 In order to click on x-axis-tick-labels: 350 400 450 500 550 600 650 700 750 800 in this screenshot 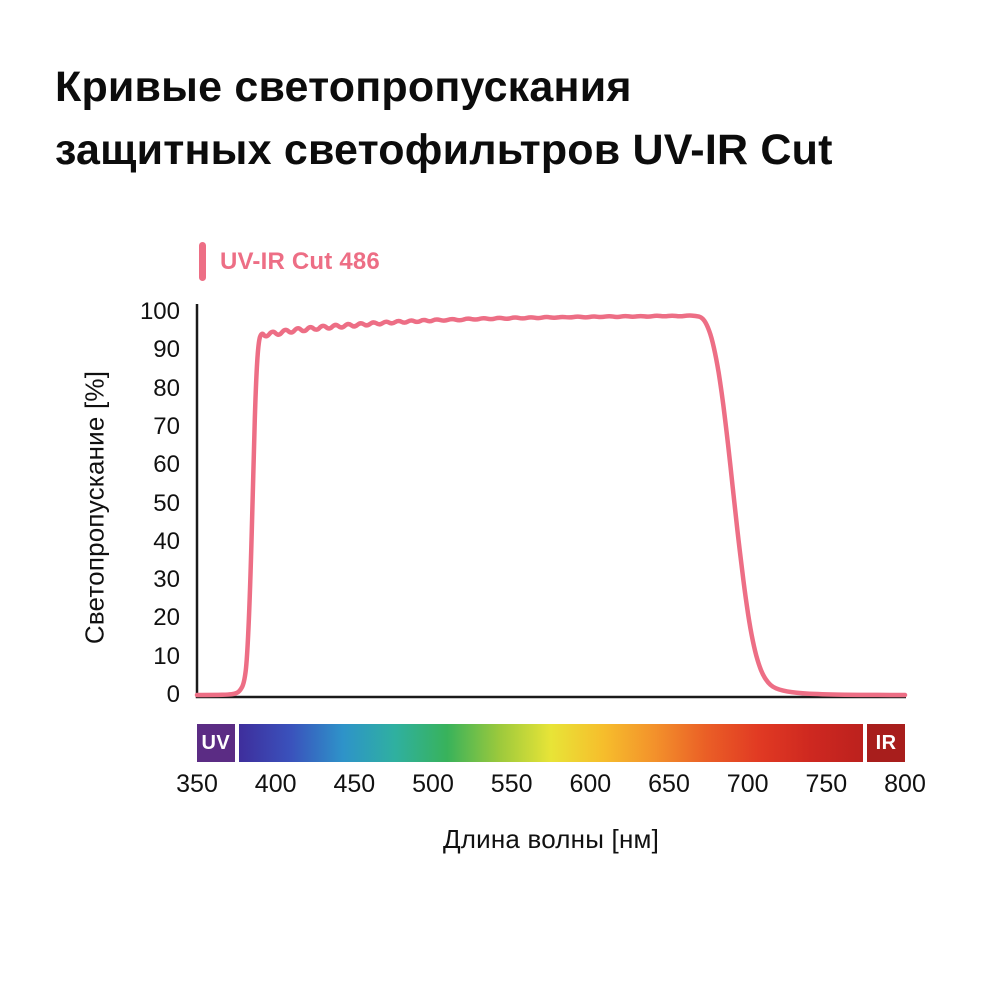, I will do `click(500, 785)`.